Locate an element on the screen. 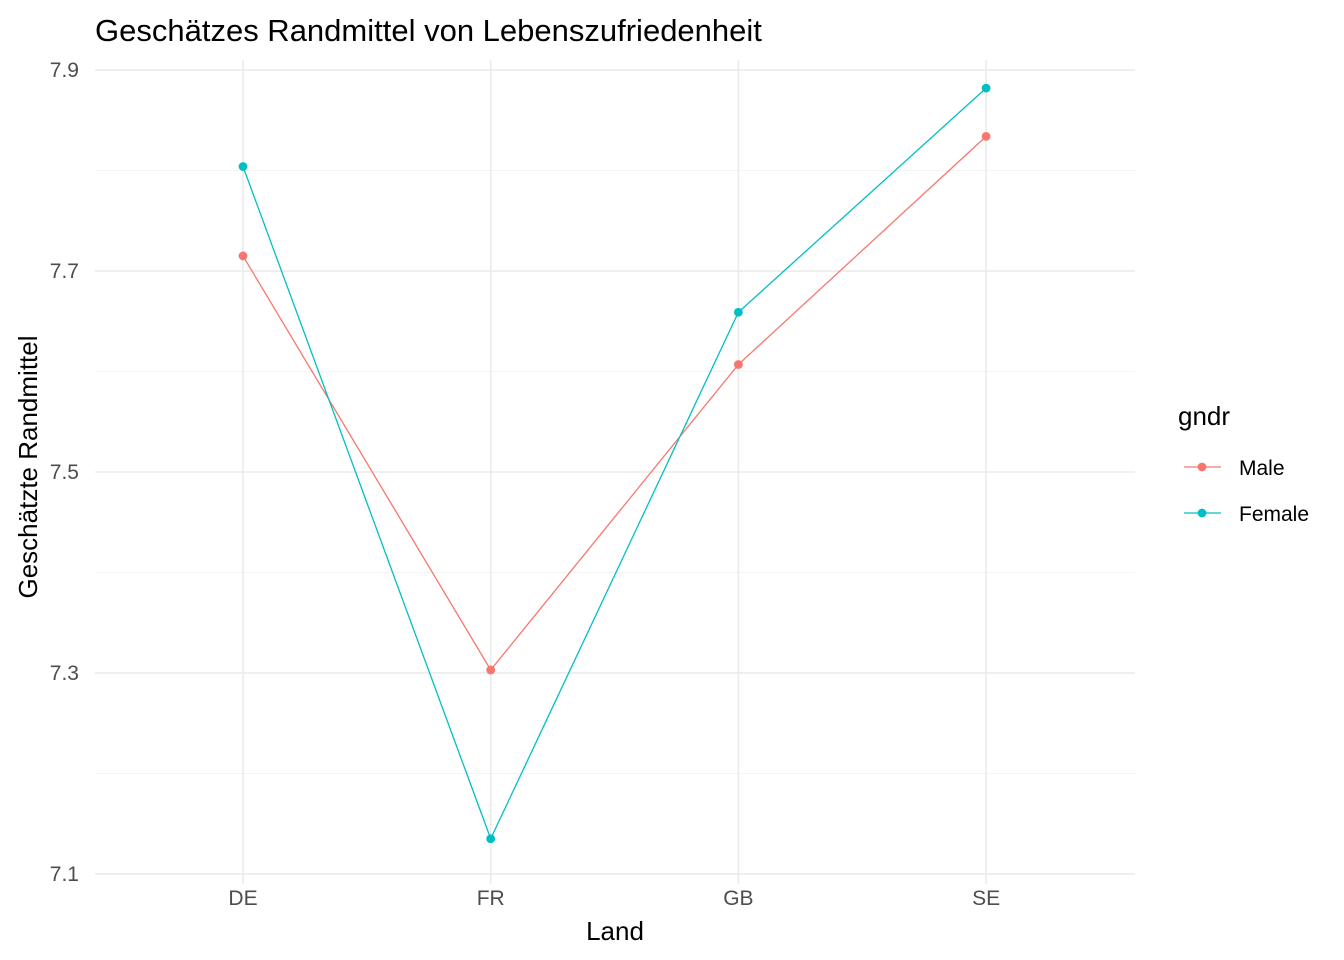 Image resolution: width=1344 pixels, height=960 pixels. y-tick-label: 7.9 is located at coordinates (64, 70).